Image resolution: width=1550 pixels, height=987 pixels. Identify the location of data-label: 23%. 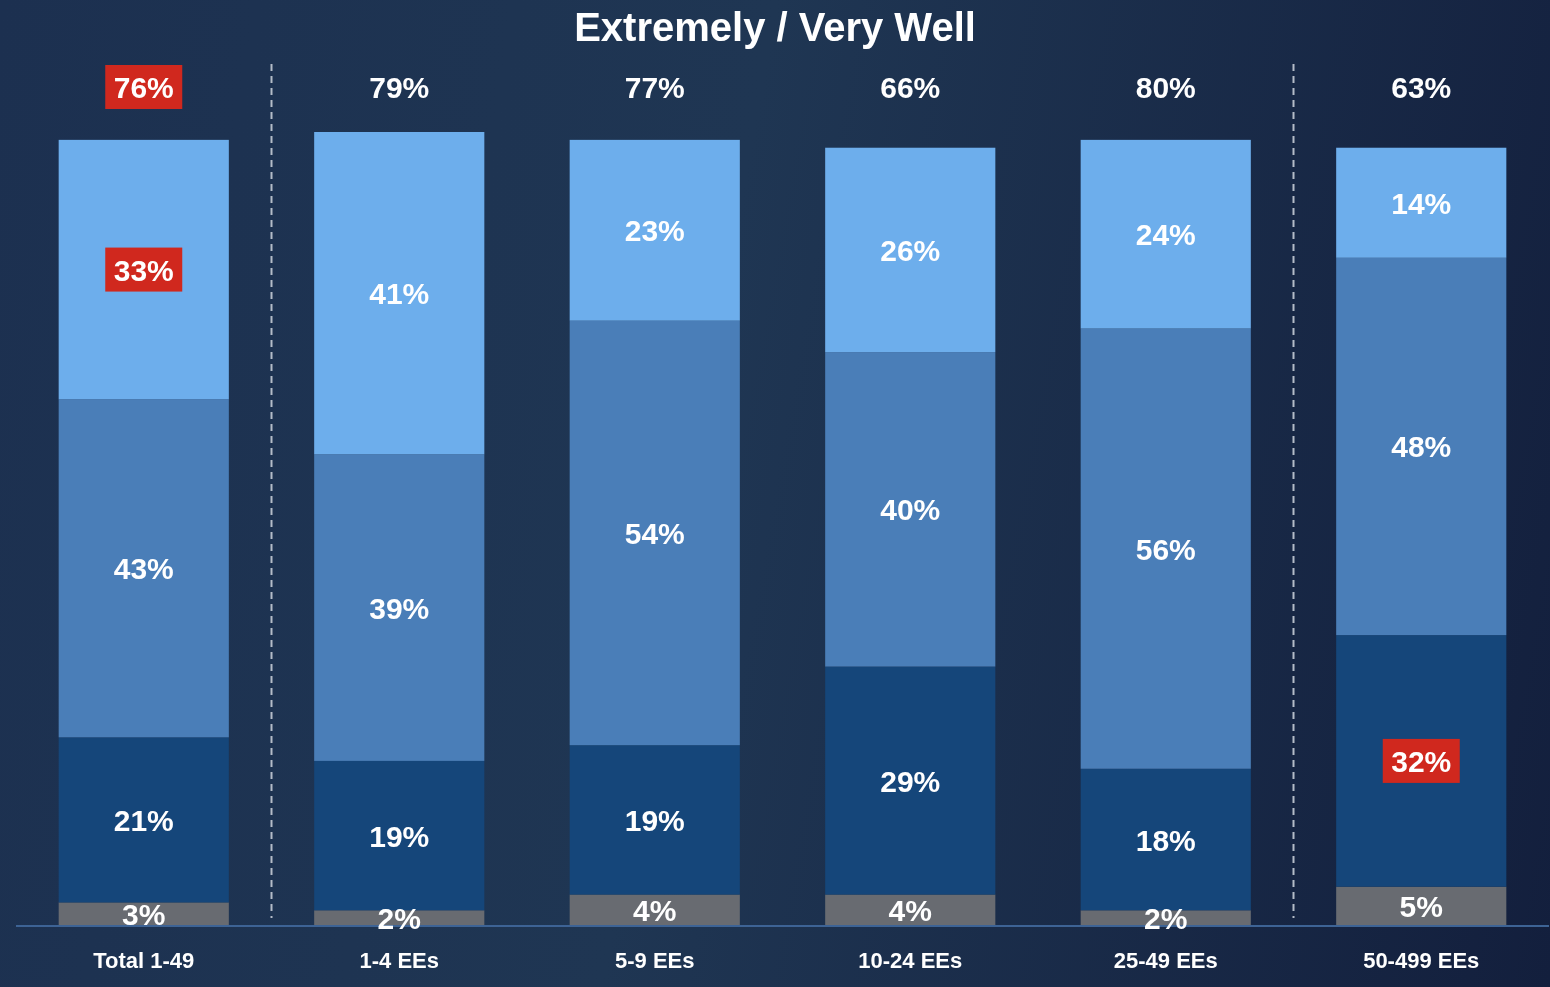
(654, 230).